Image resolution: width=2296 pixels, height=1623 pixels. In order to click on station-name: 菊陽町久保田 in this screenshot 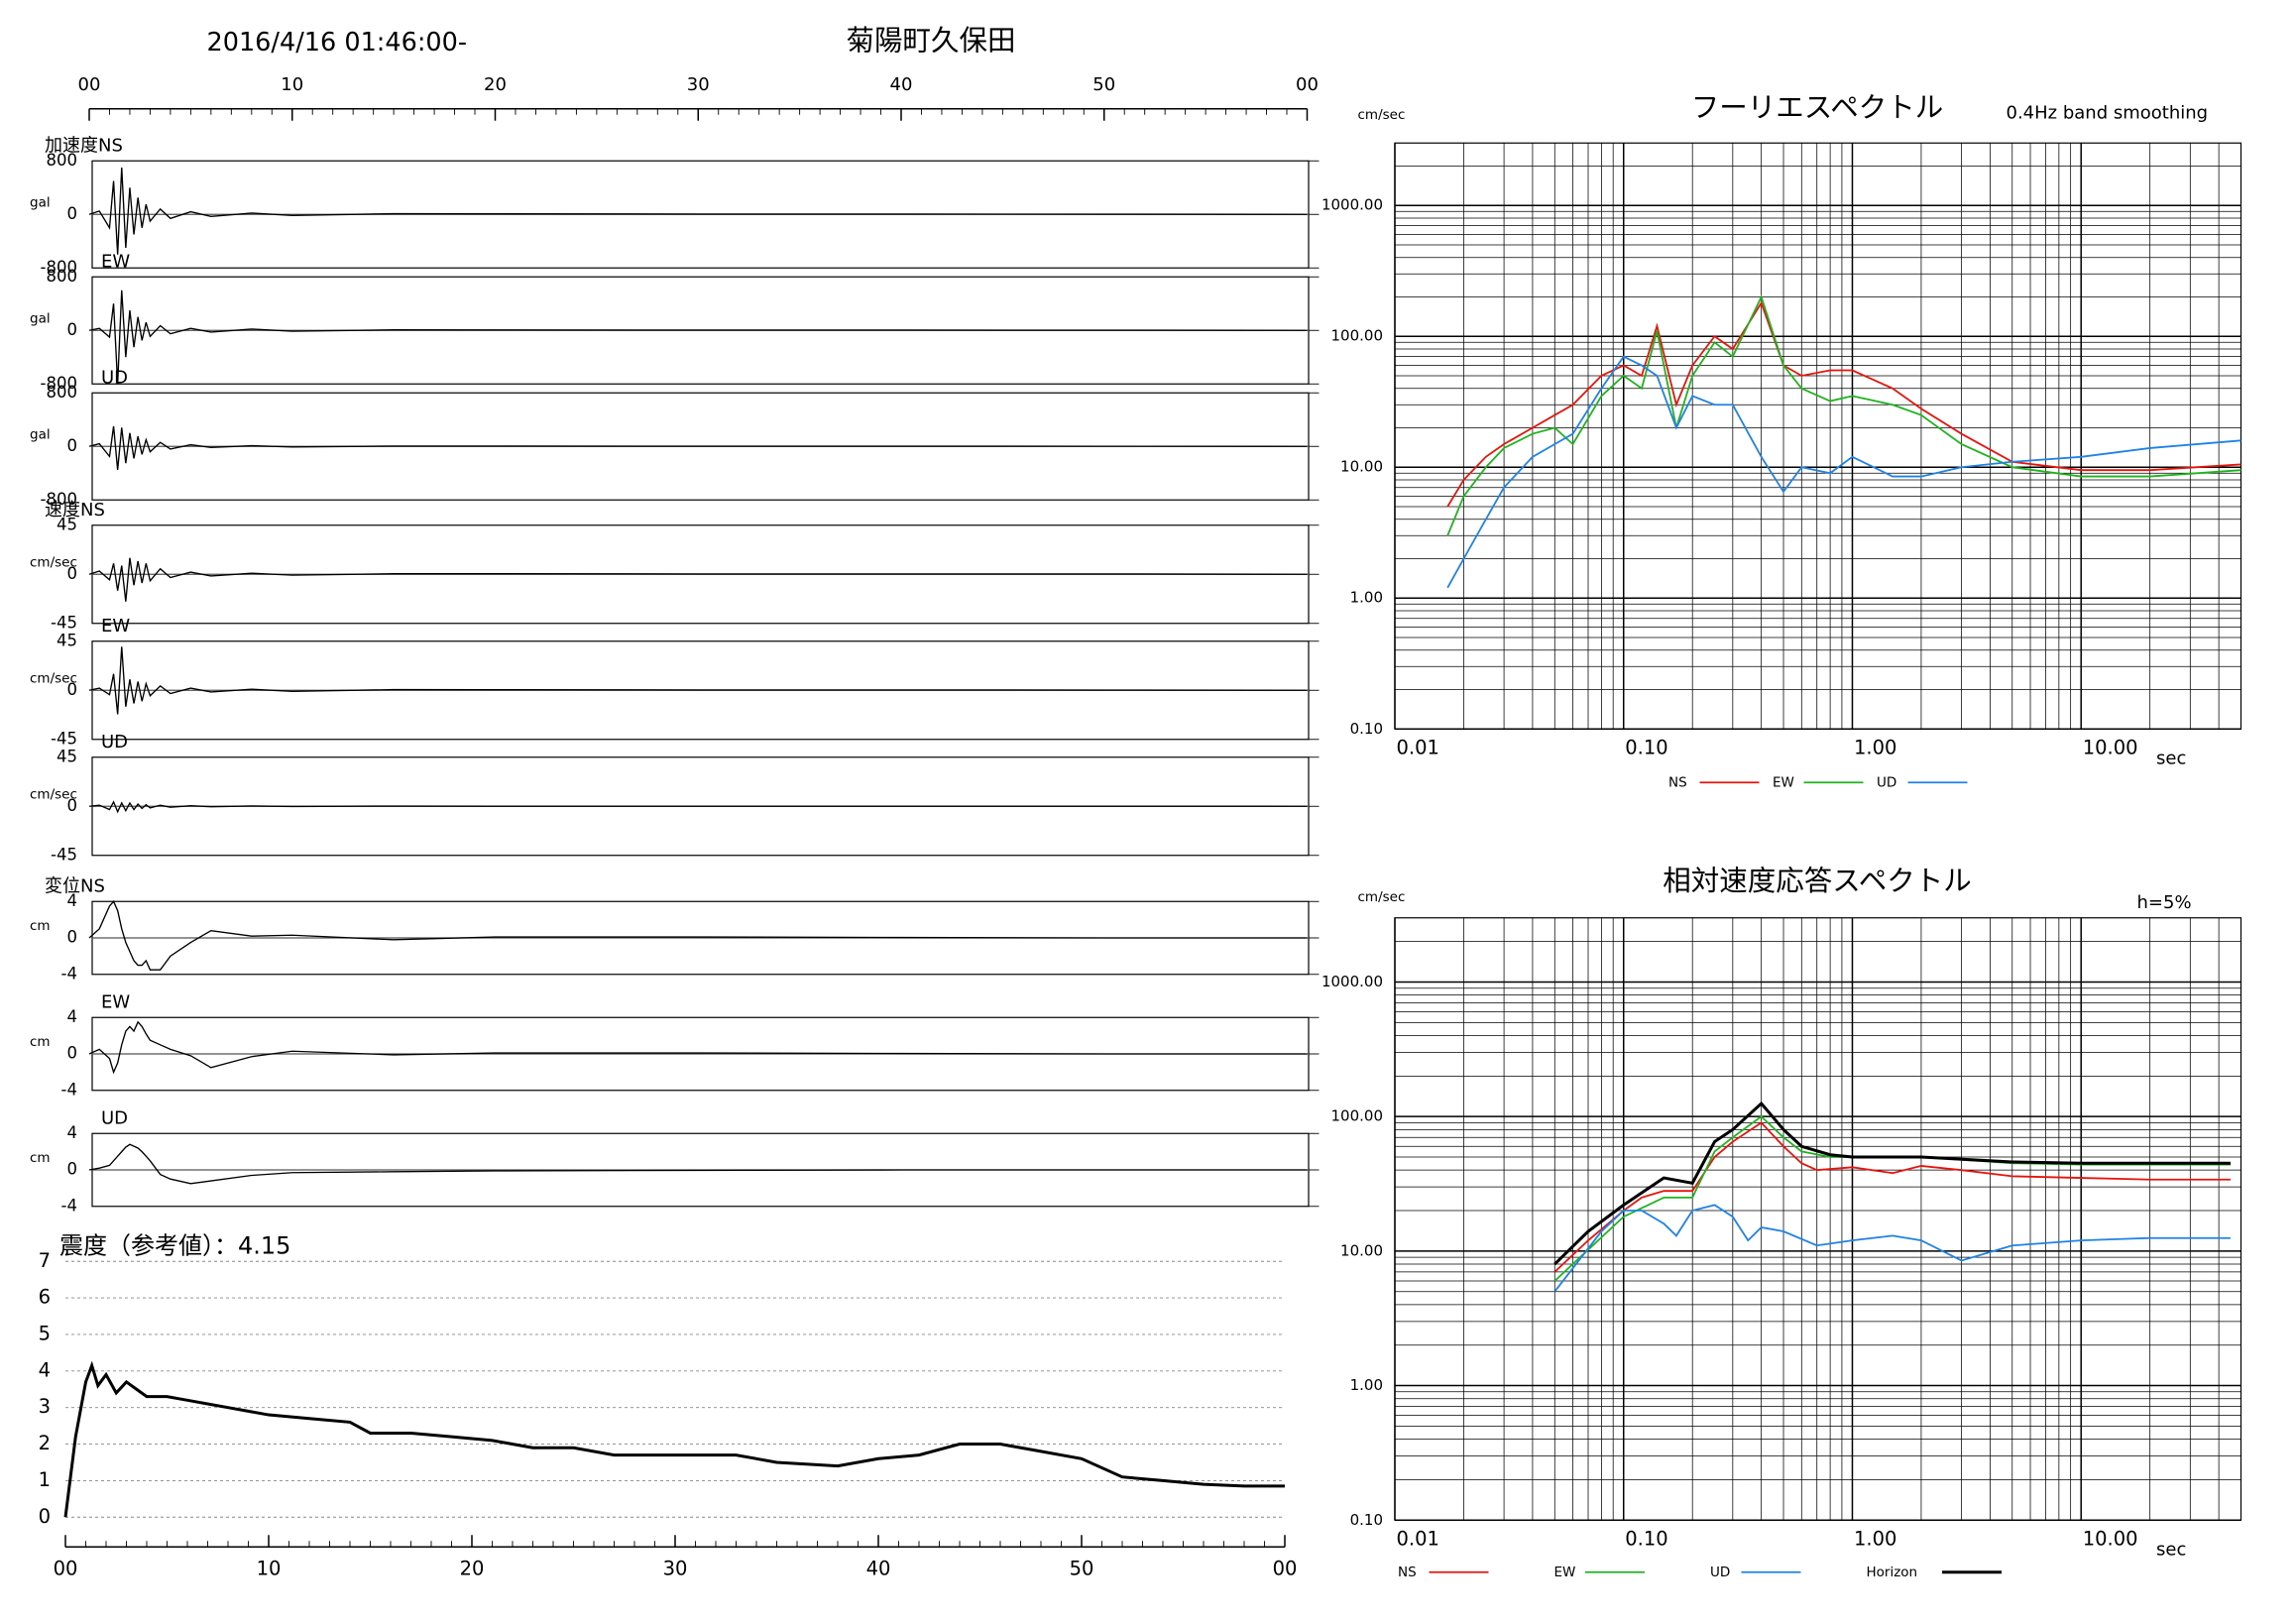, I will do `click(931, 40)`.